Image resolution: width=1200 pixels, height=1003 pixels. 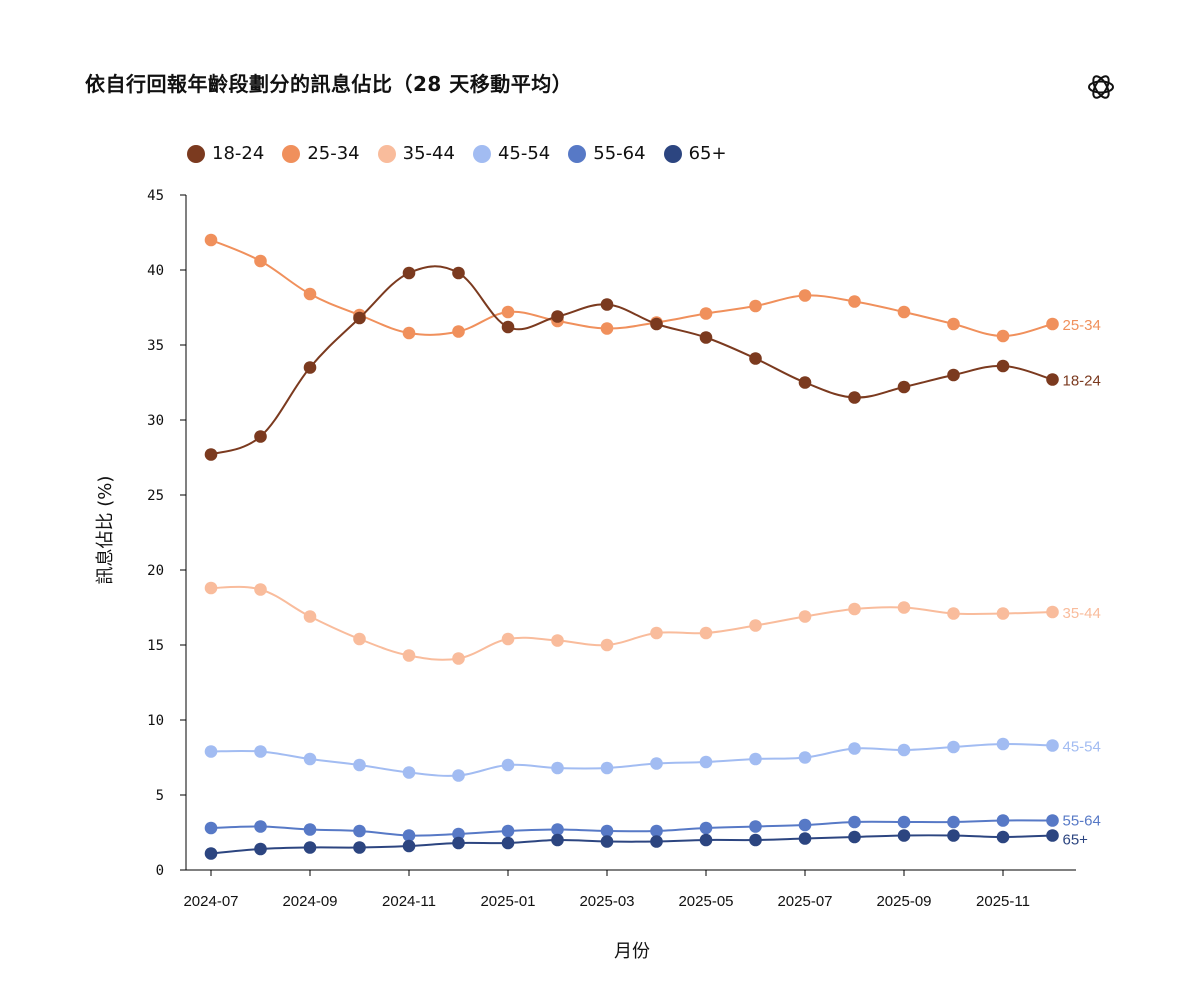 I want to click on series-end-label: 35-44, so click(x=1082, y=613).